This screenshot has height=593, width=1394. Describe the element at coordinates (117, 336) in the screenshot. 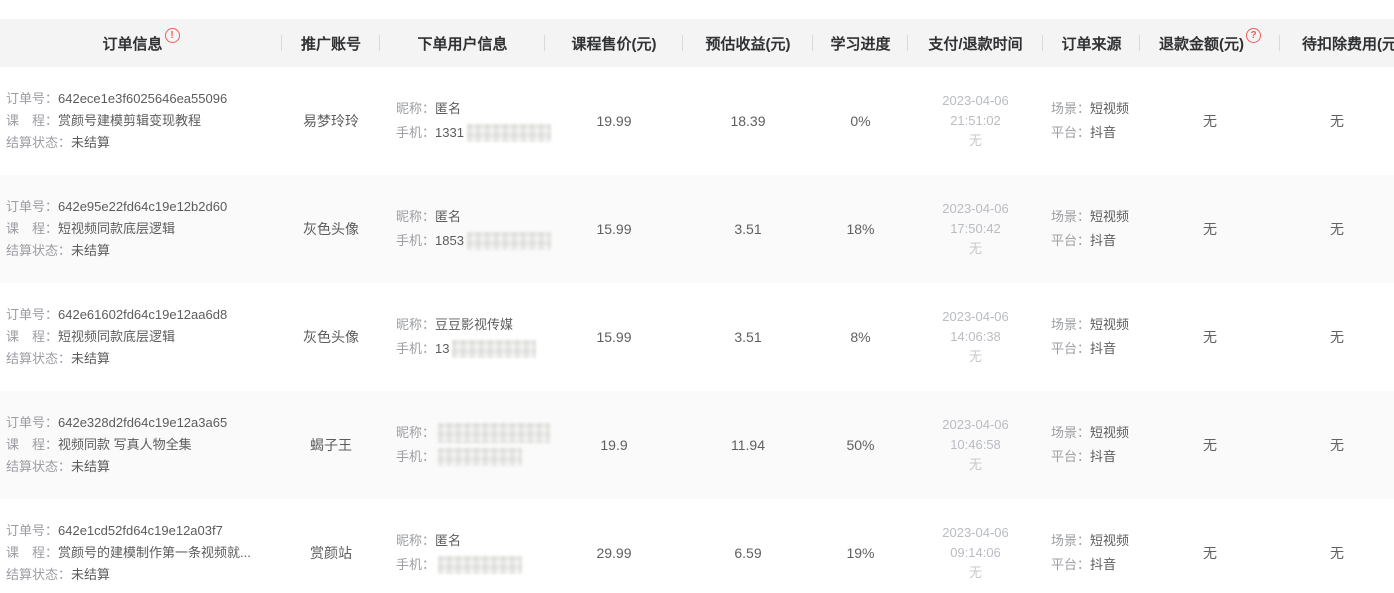

I see `course-value: 短视频同款底层逻辑` at that location.